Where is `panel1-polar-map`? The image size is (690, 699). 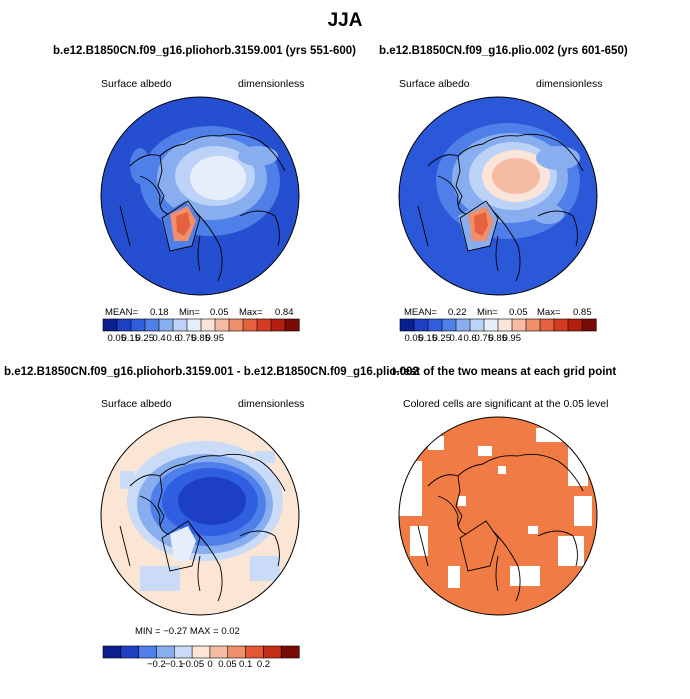 panel1-polar-map is located at coordinates (200, 196).